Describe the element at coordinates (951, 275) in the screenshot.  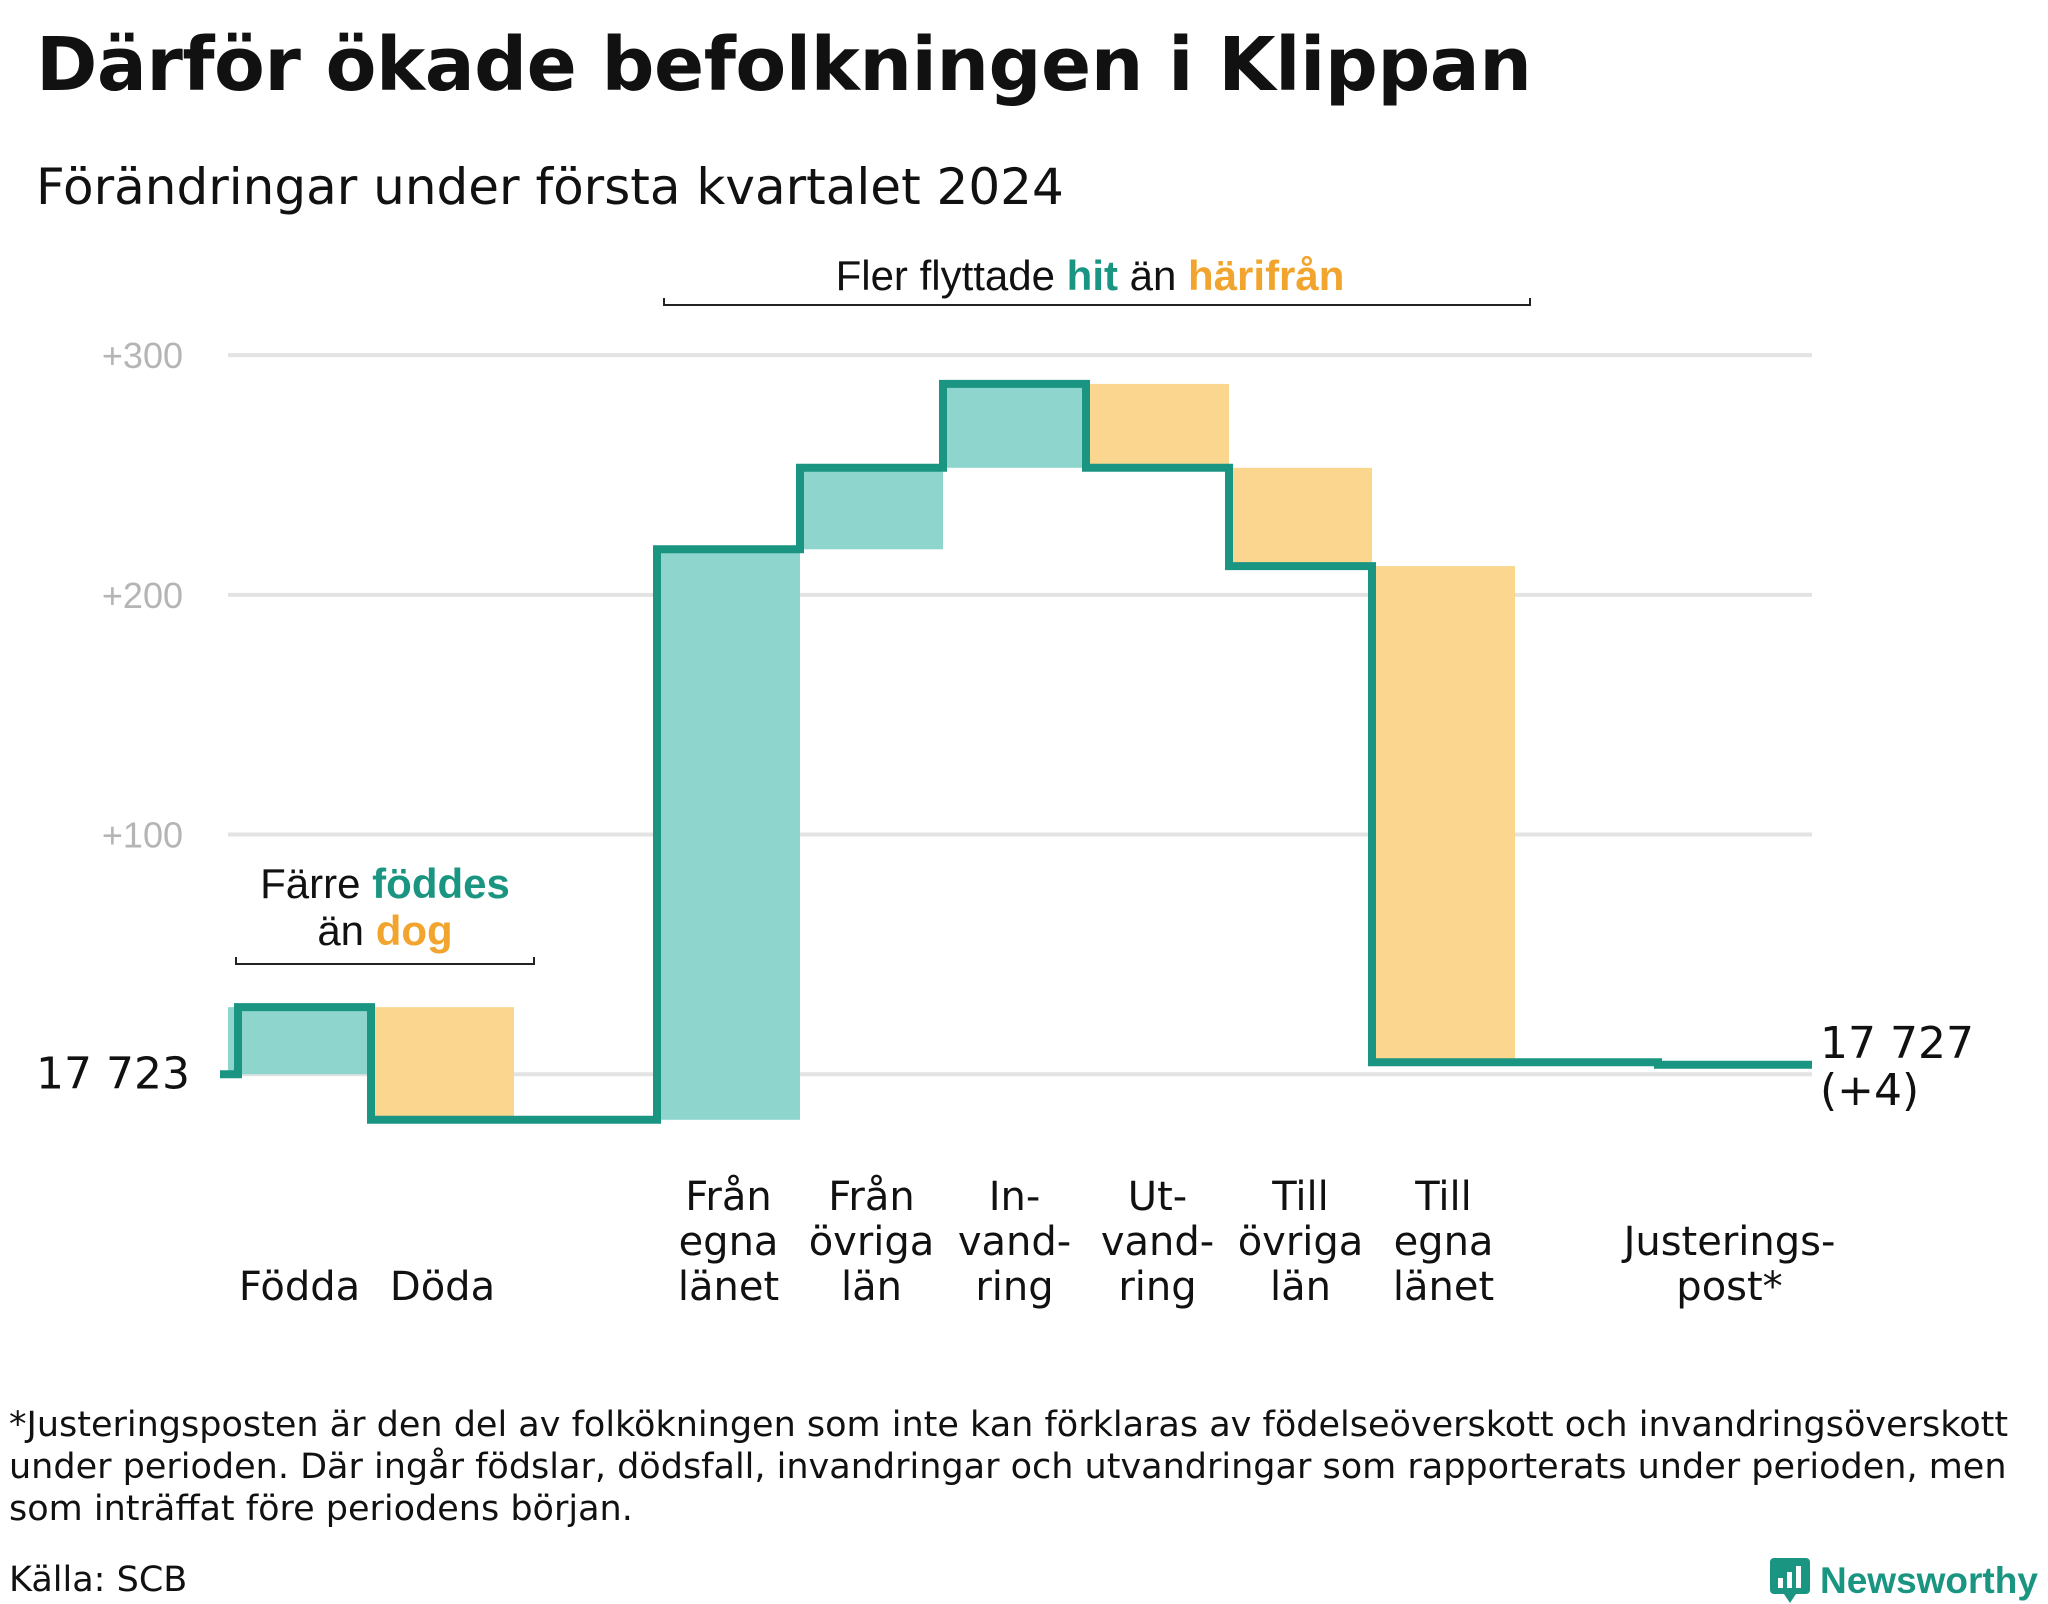
I see `moves-annotation-plain: Fler flyttade` at that location.